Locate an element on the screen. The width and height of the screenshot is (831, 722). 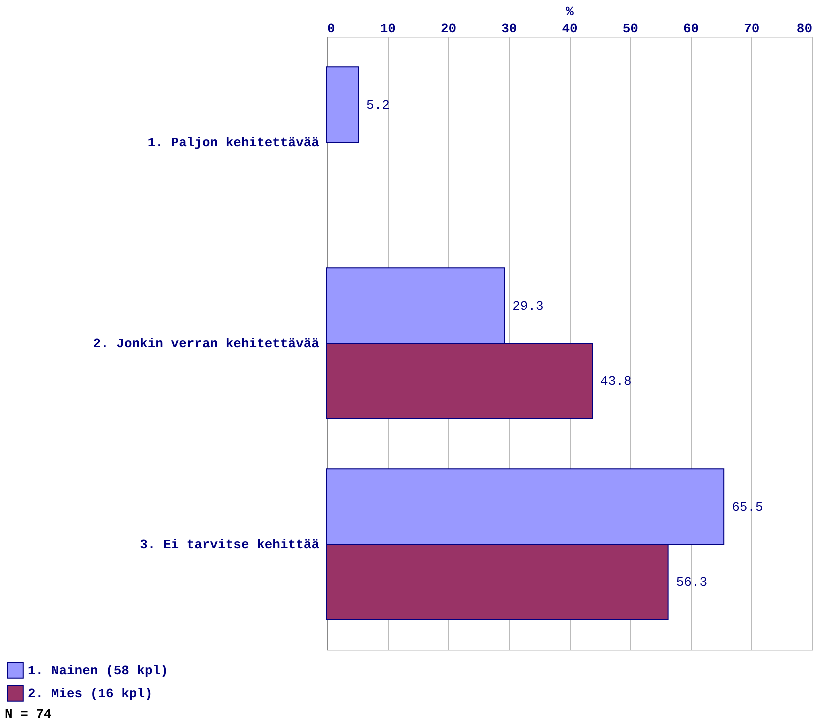
legend-label: 1. Nainen (58 kpl) is located at coordinates (98, 671).